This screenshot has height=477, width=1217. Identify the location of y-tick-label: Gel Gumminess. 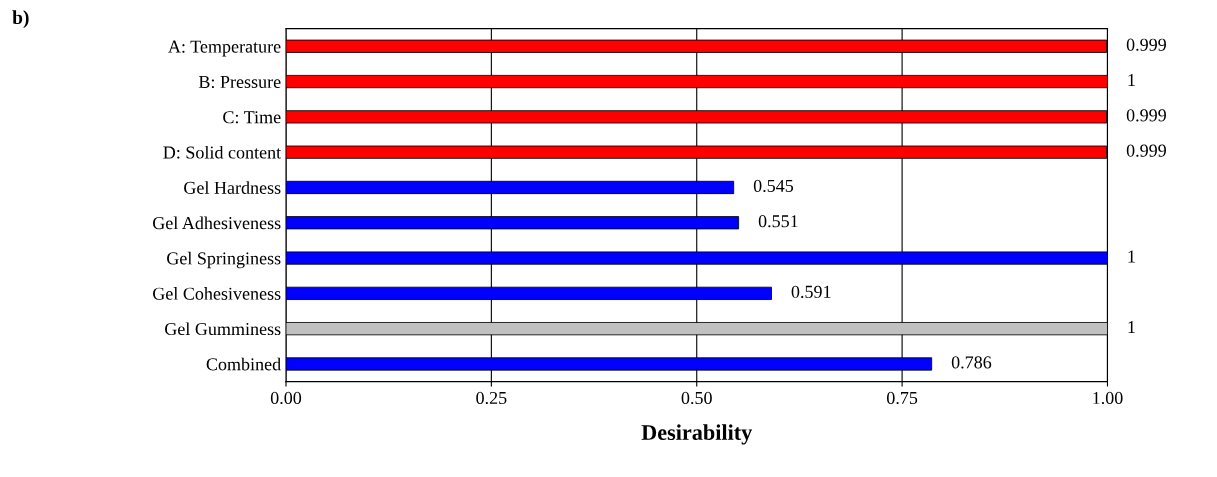
(223, 329).